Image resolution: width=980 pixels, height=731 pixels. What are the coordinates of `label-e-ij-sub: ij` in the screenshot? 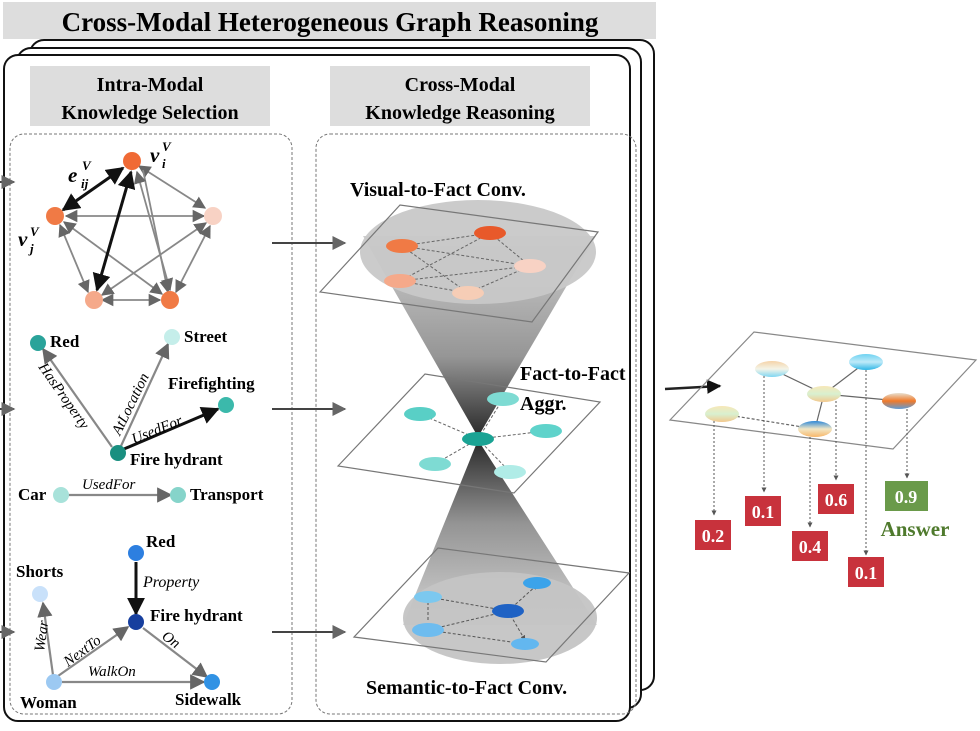 It's located at (85, 183).